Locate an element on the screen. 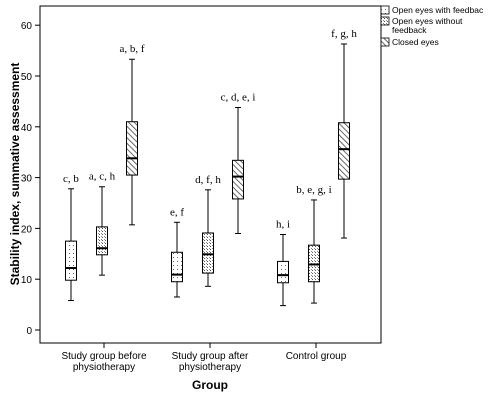  box-group: a, b, f is located at coordinates (132, 134).